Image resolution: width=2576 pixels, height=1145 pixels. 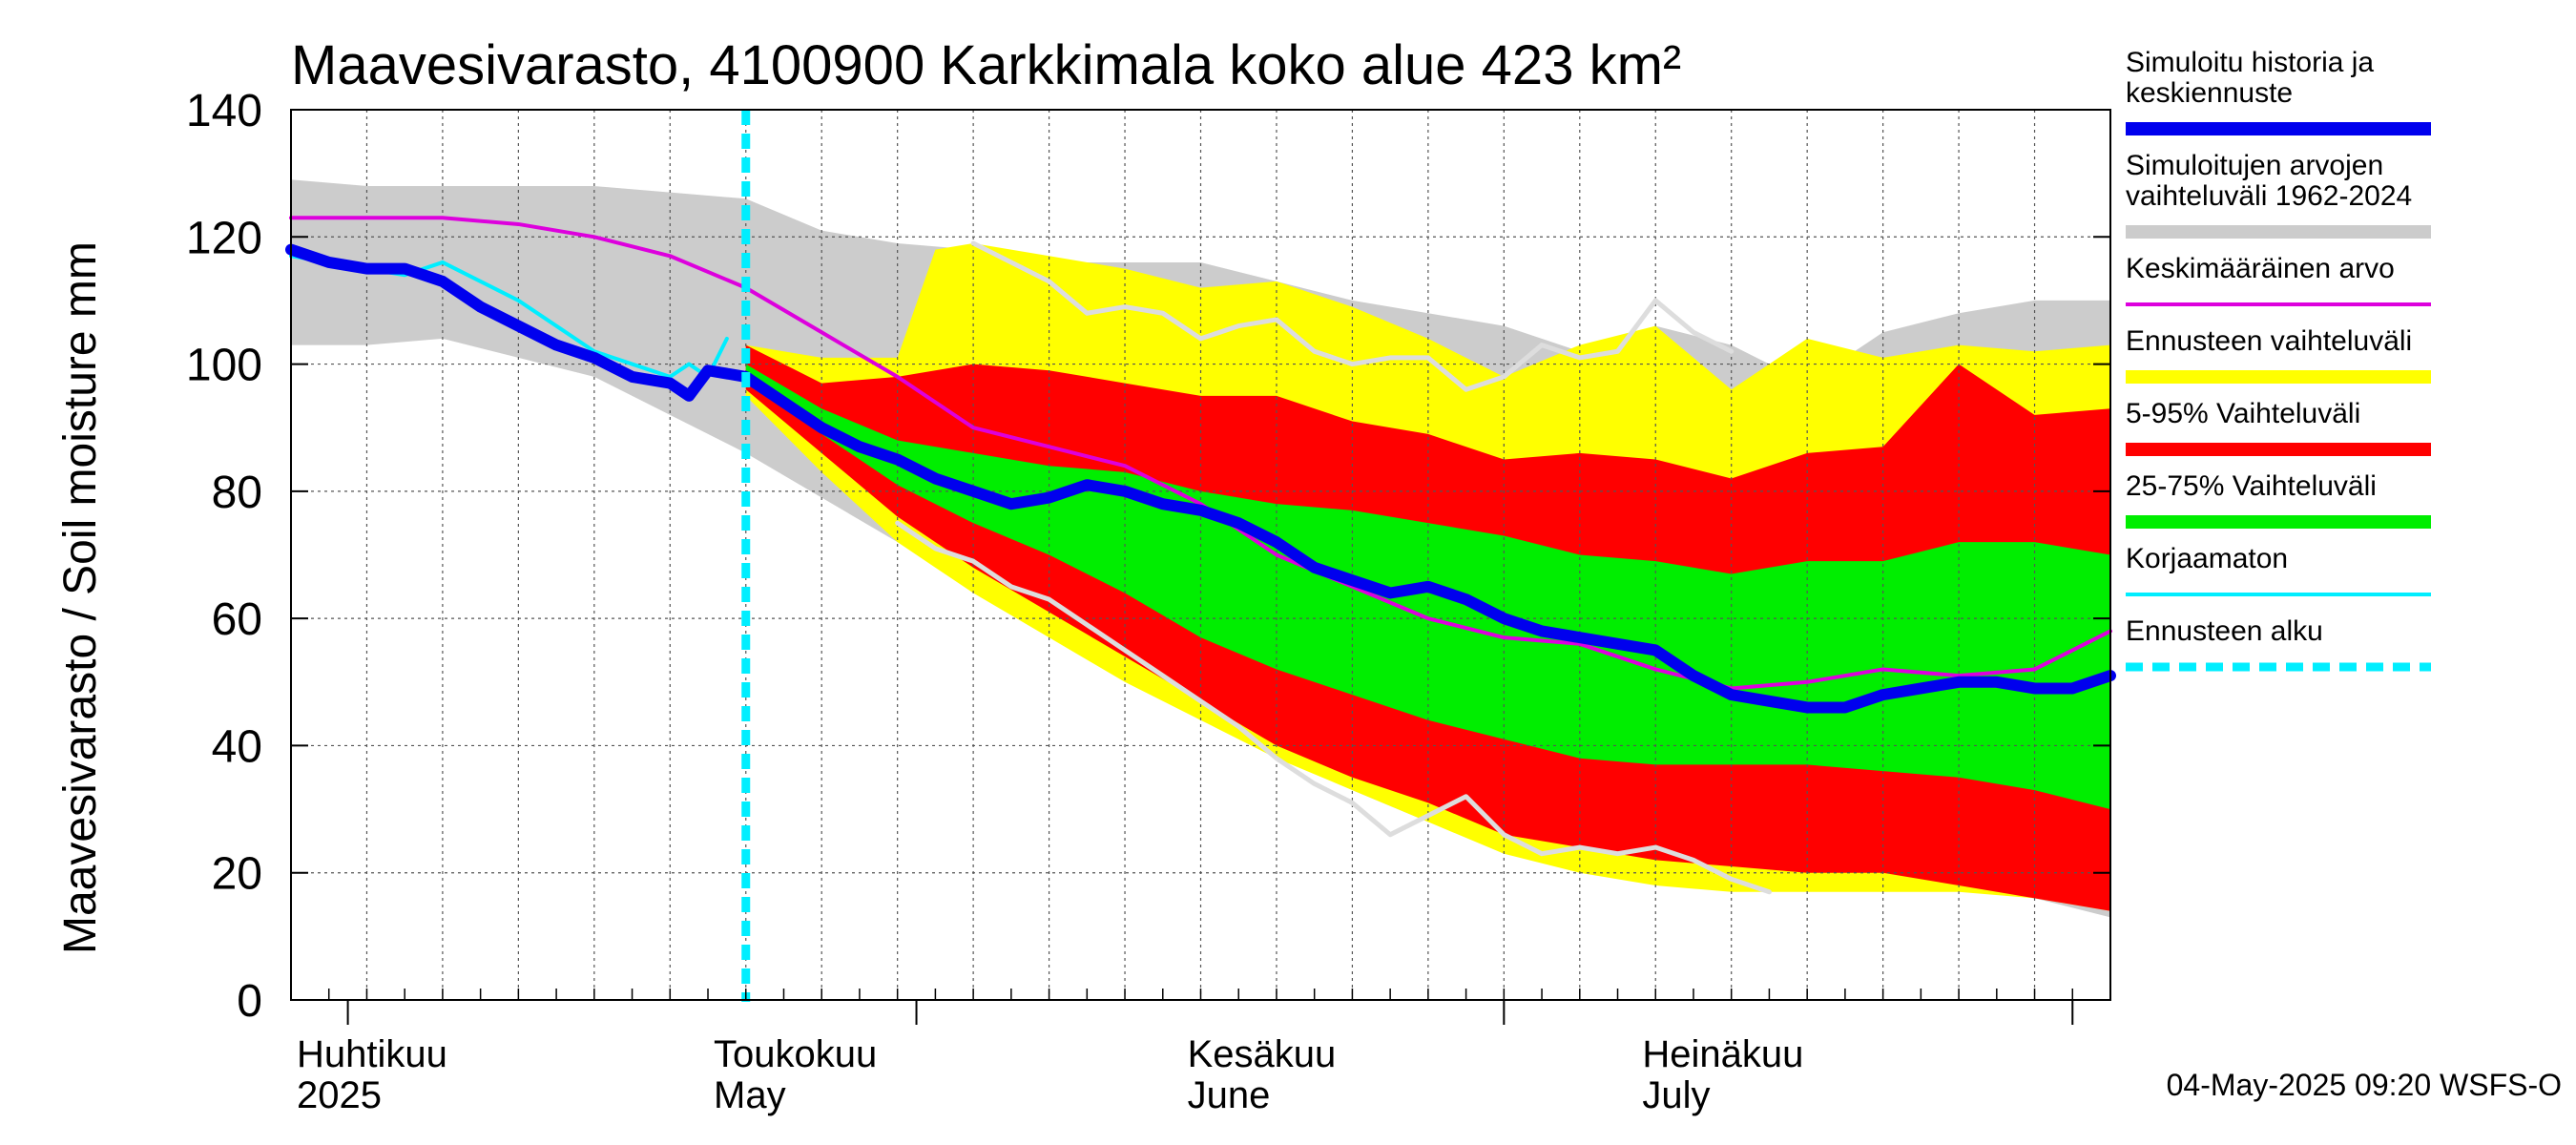 What do you see at coordinates (750, 1095) in the screenshot?
I see `x-year-label: May` at bounding box center [750, 1095].